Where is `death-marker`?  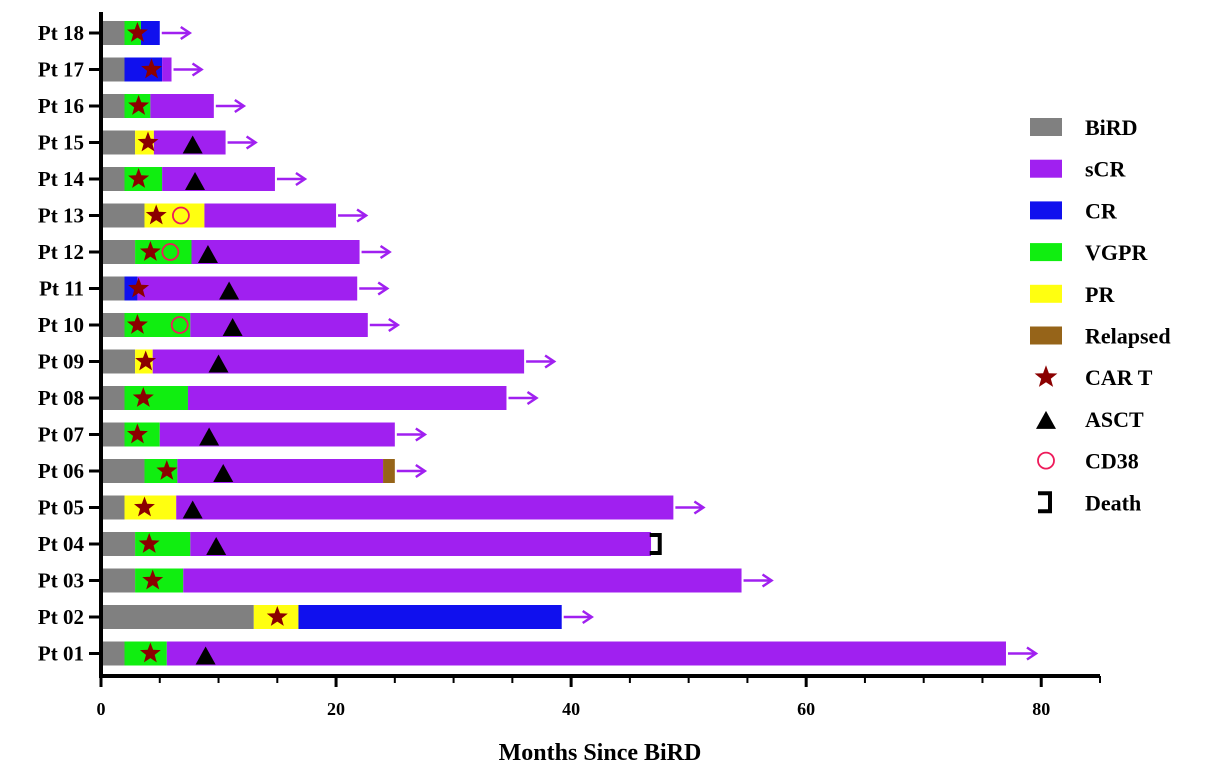 death-marker is located at coordinates (655, 544).